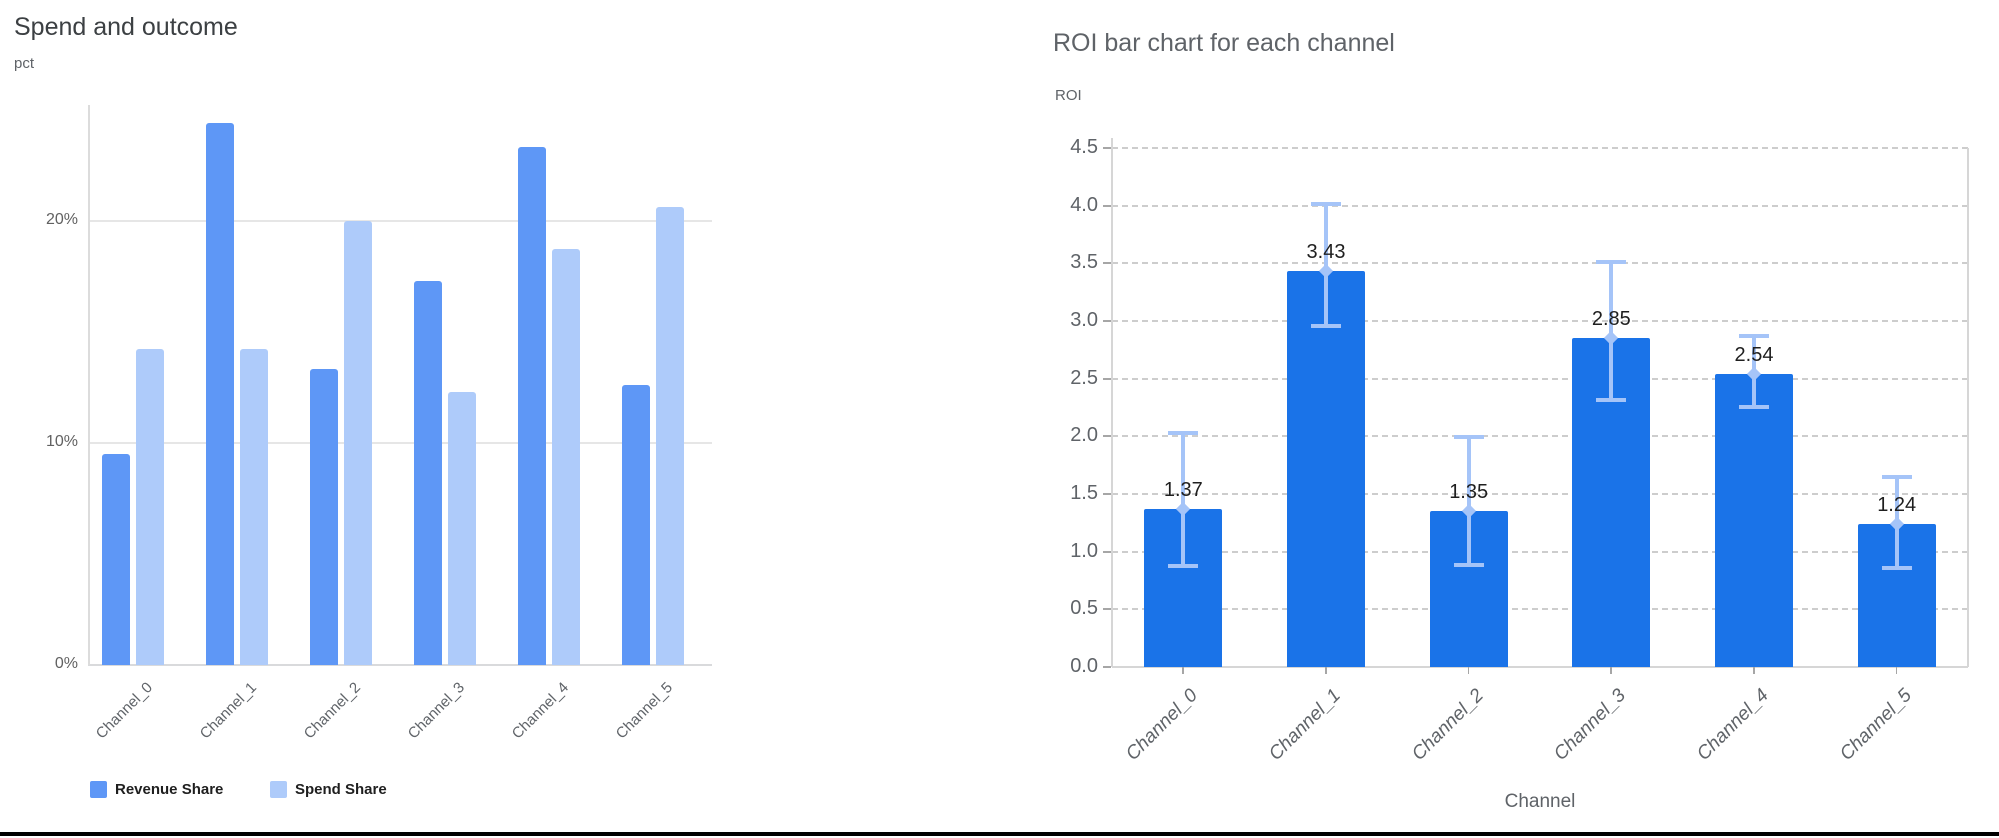  Describe the element at coordinates (61, 441) in the screenshot. I see `y-tick-label: 10%` at that location.